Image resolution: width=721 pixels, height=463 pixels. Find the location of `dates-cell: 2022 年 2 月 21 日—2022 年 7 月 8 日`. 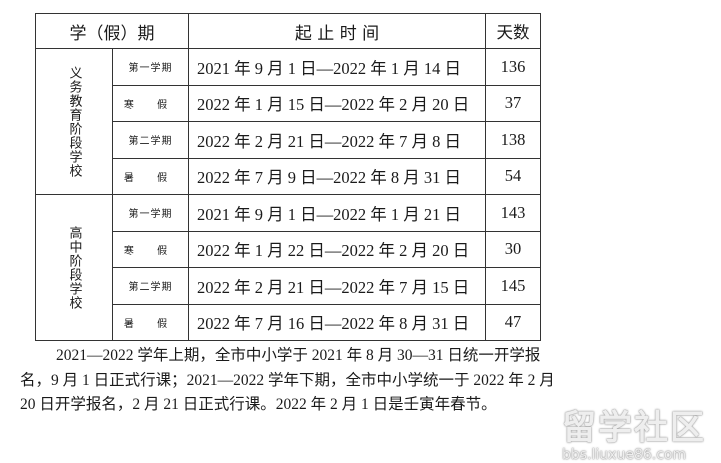

dates-cell: 2022 年 2 月 21 日—2022 年 7 月 8 日 is located at coordinates (337, 140).